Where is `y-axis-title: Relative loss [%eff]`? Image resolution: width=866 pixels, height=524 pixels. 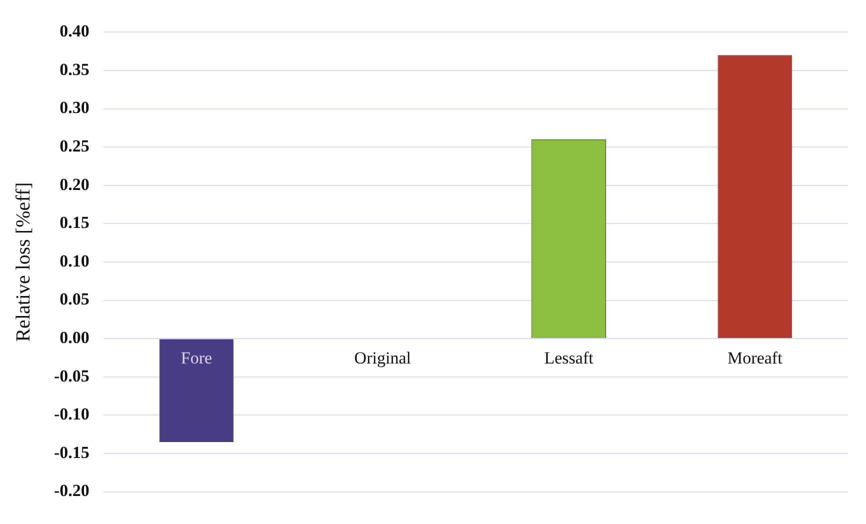 y-axis-title: Relative loss [%eff] is located at coordinates (23, 262).